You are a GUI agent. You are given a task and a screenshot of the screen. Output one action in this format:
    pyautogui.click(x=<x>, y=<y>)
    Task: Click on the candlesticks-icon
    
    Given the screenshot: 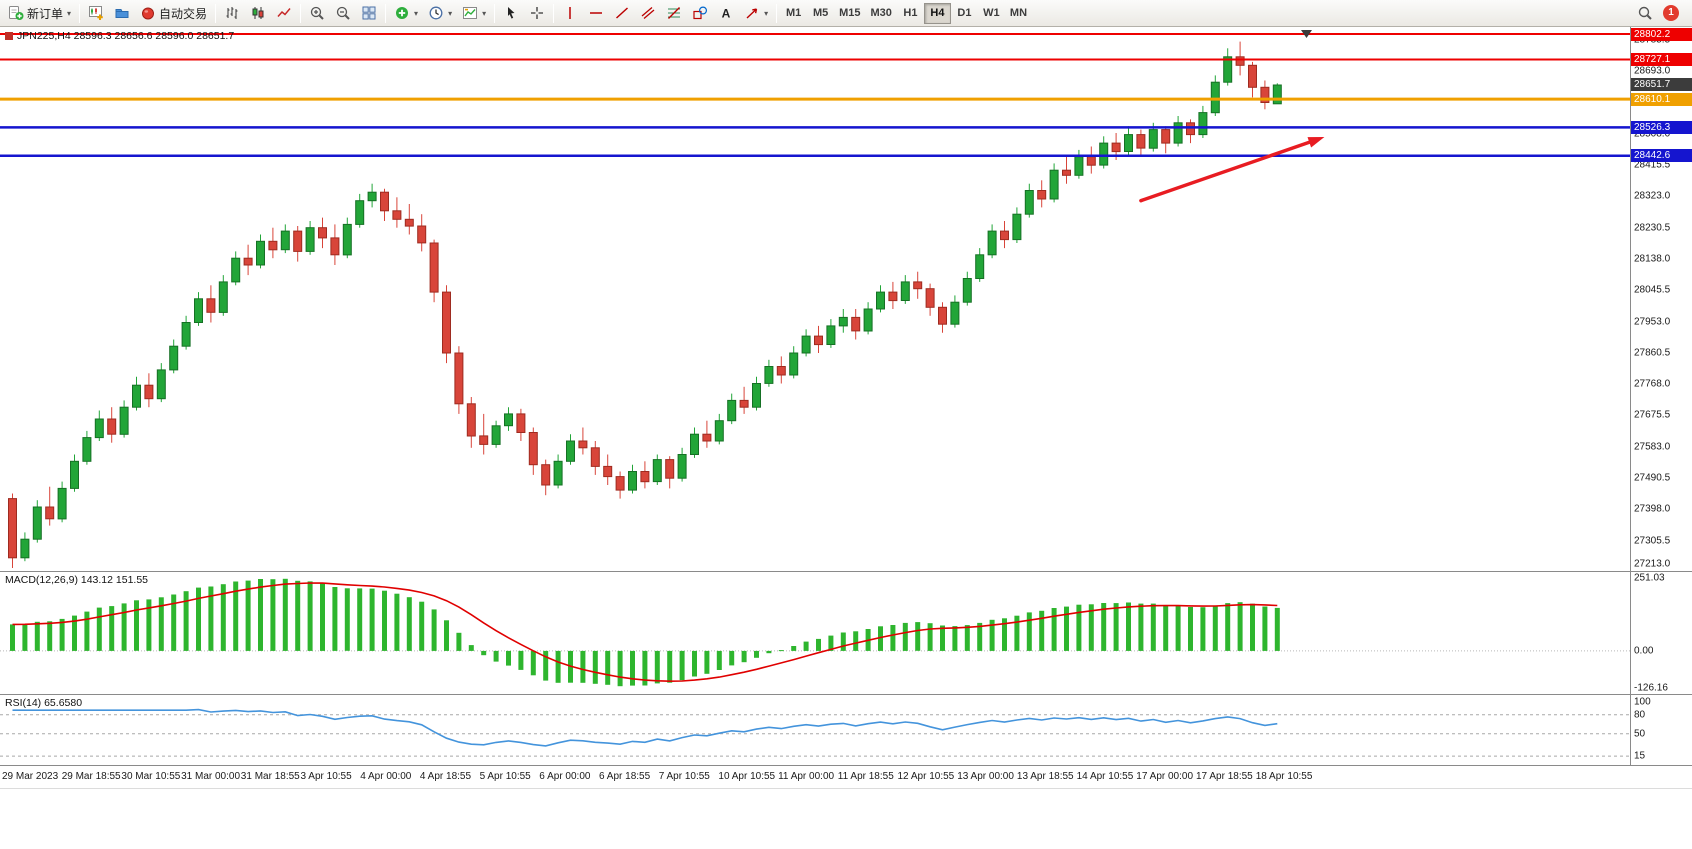 What is the action you would take?
    pyautogui.click(x=258, y=13)
    